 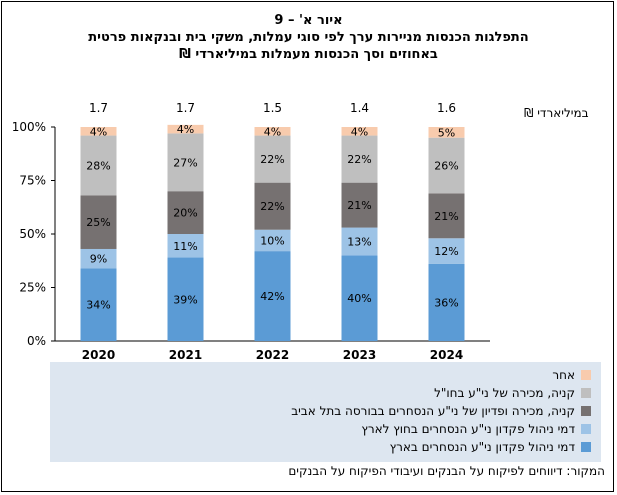 I want to click on legend-label: קניה, מכירה של ני"ע בחו"ל, so click(x=504, y=393).